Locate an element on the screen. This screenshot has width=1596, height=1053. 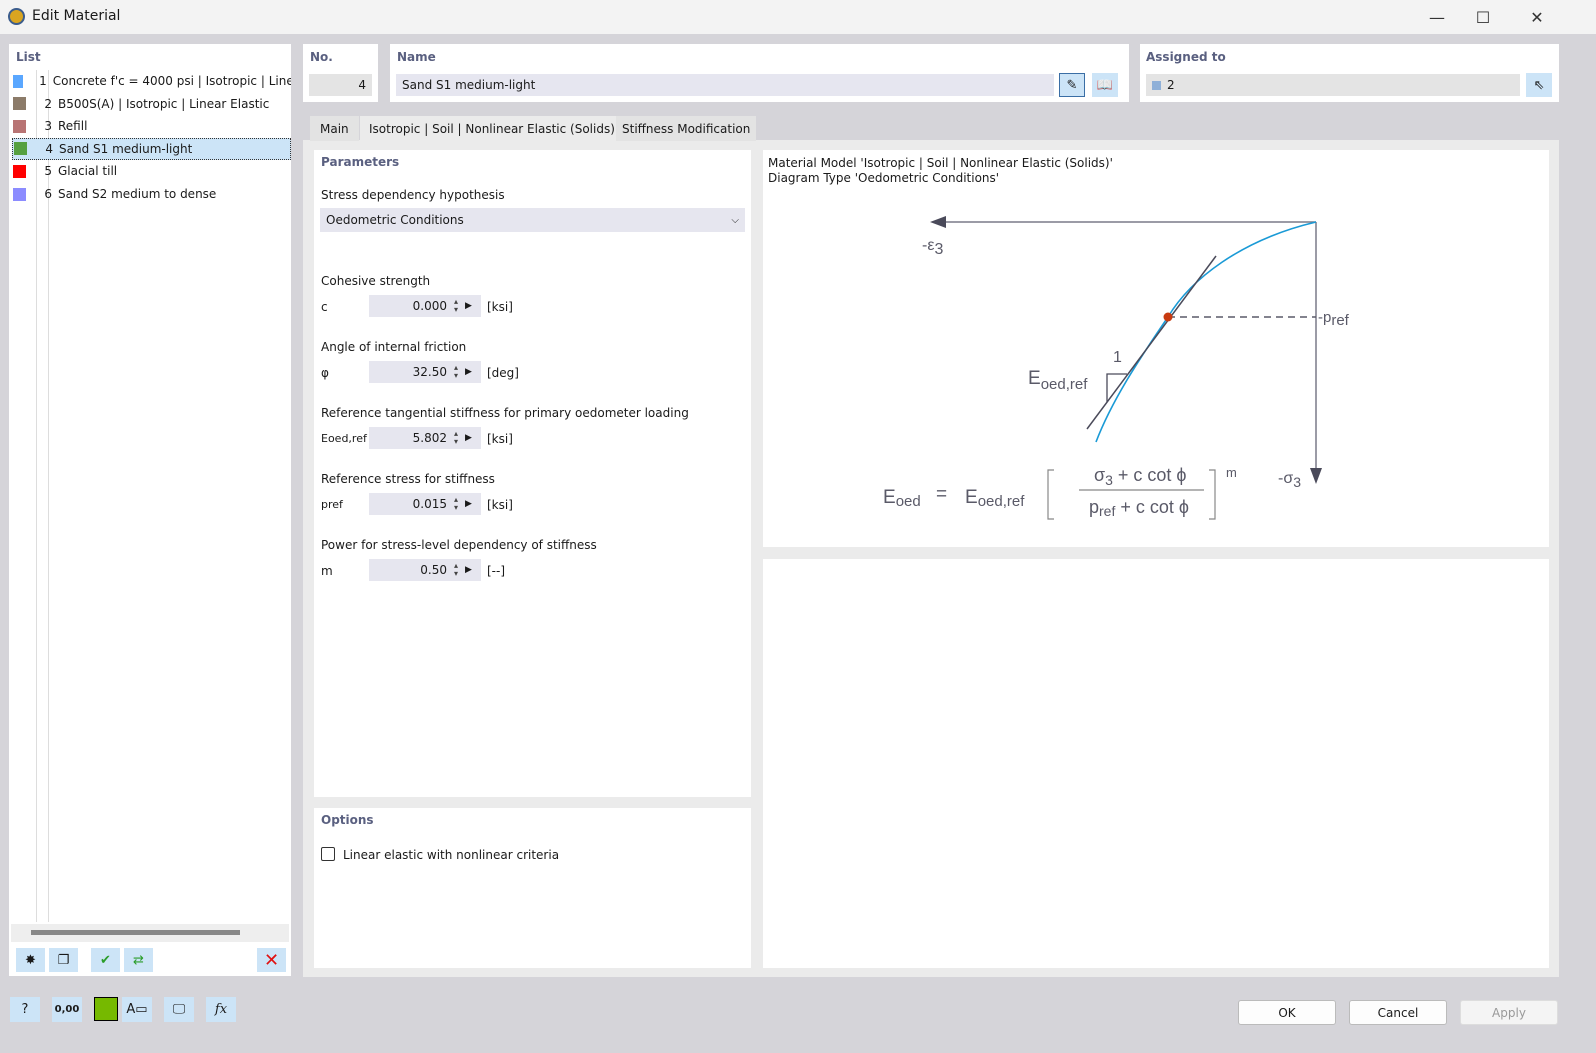
assigned-field: 2 is located at coordinates (1333, 85).